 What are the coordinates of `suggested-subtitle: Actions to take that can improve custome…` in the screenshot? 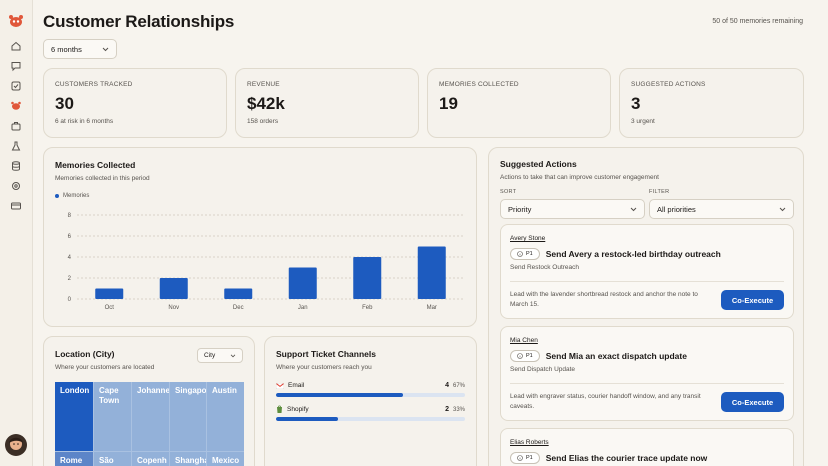 It's located at (579, 177).